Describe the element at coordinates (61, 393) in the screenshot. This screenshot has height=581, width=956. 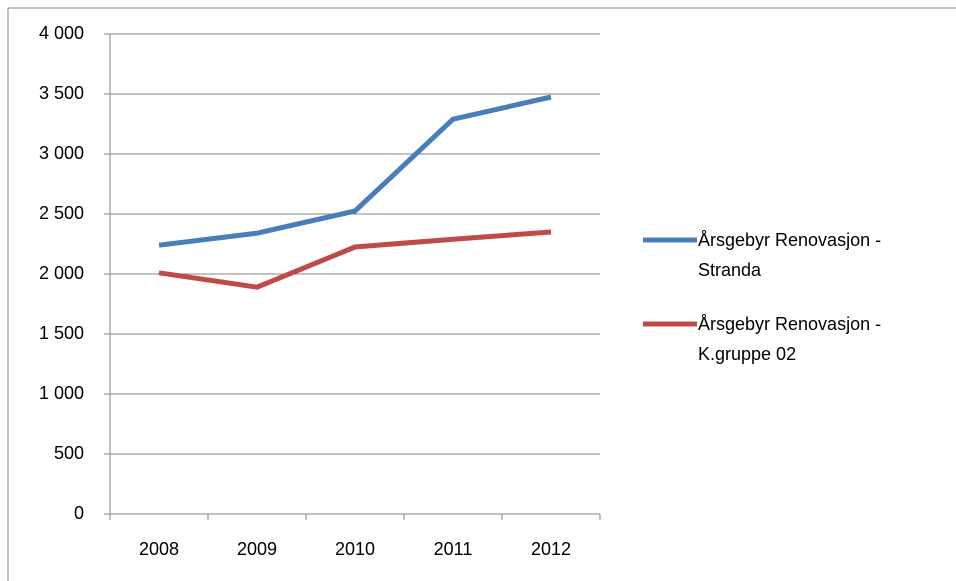
I see `y-tick-label: 1 000` at that location.